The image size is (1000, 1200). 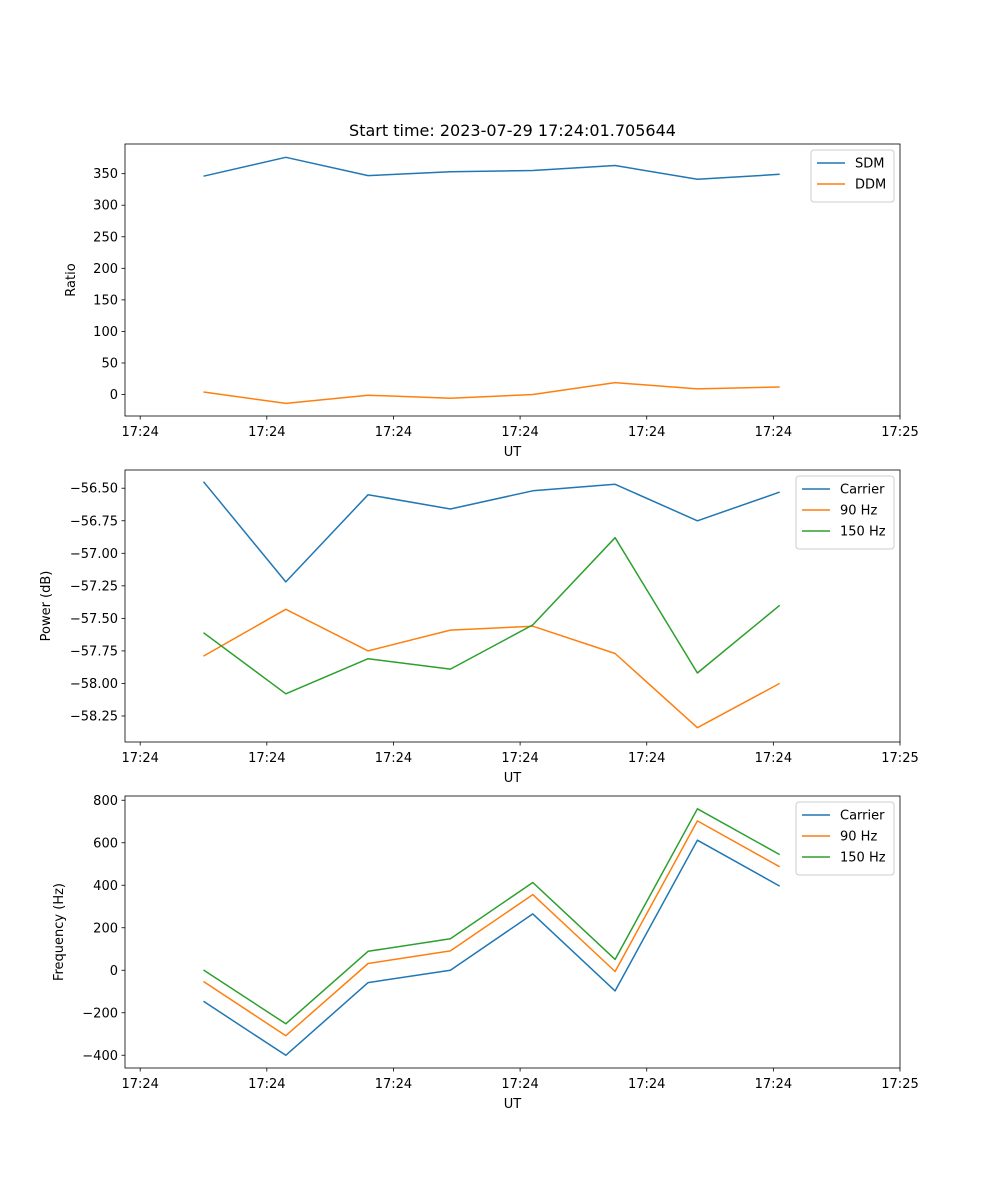 What do you see at coordinates (100, 1013) in the screenshot?
I see `y-tick-label: −200` at bounding box center [100, 1013].